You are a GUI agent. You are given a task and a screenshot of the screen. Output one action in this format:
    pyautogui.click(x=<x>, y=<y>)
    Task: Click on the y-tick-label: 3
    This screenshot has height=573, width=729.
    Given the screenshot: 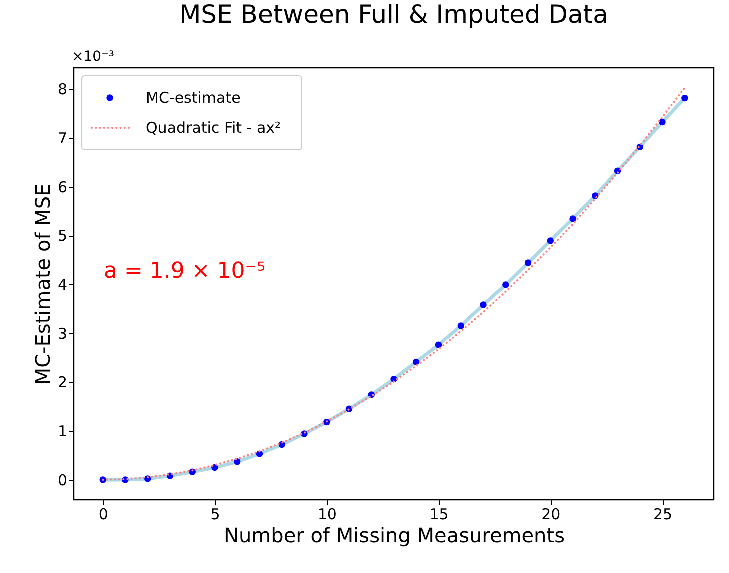 What is the action you would take?
    pyautogui.click(x=63, y=333)
    